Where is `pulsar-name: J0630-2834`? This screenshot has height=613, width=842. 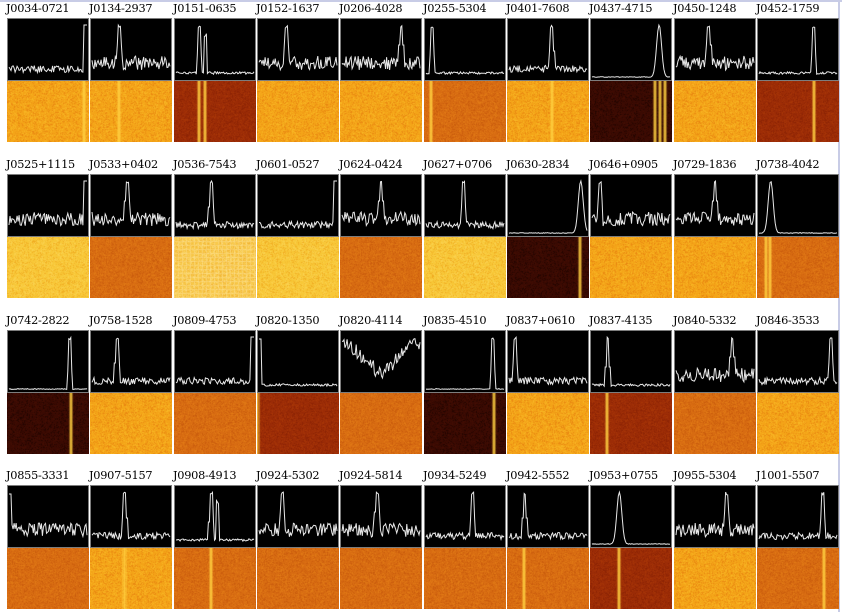
pulsar-name: J0630-2834 is located at coordinates (538, 164).